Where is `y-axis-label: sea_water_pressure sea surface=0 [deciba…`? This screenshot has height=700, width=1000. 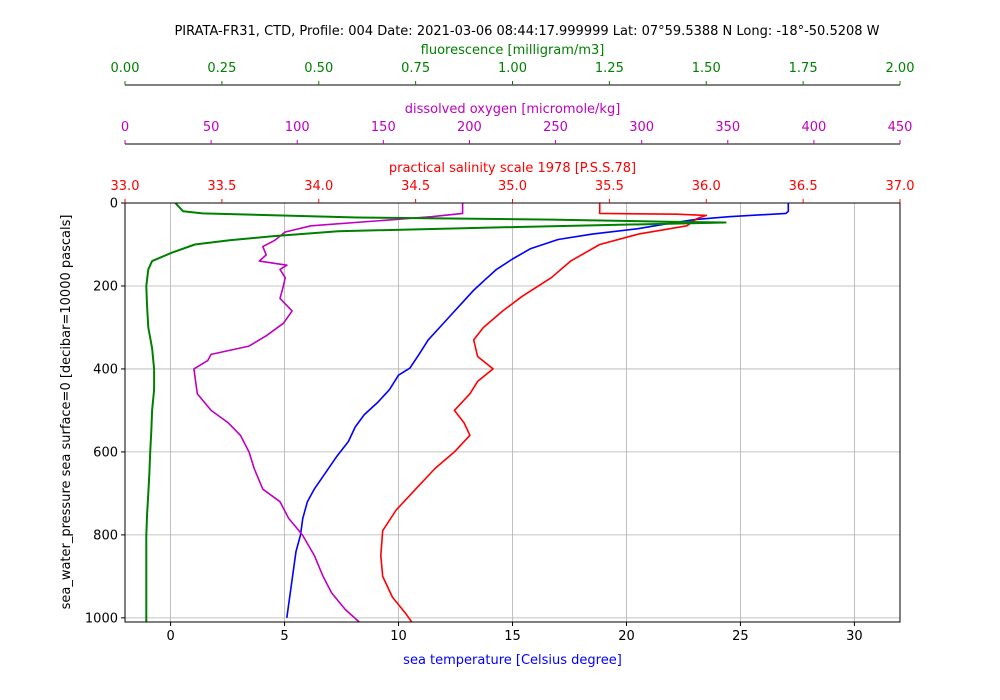 y-axis-label: sea_water_pressure sea surface=0 [deciba… is located at coordinates (66, 412).